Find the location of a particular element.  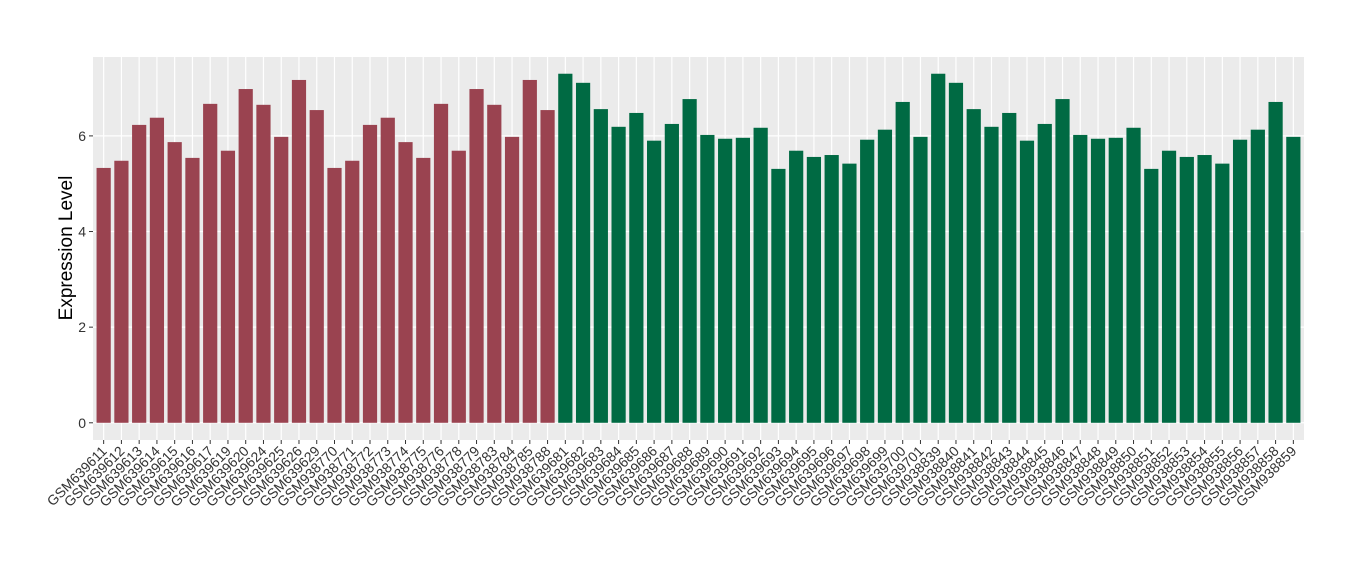

y-tick-label: 6 is located at coordinates (82, 136).